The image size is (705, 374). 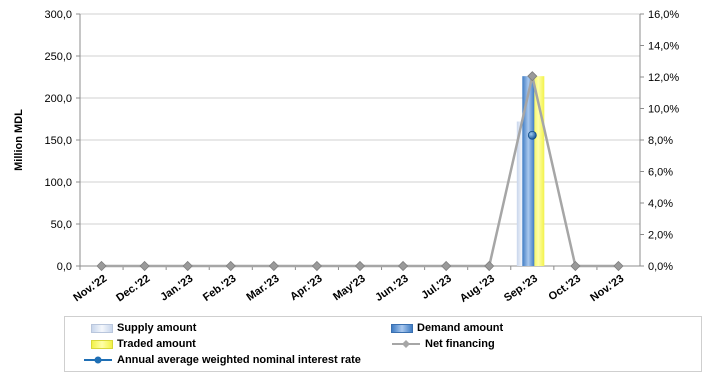 I want to click on x-tick-label: Dec.'22, so click(x=133, y=289).